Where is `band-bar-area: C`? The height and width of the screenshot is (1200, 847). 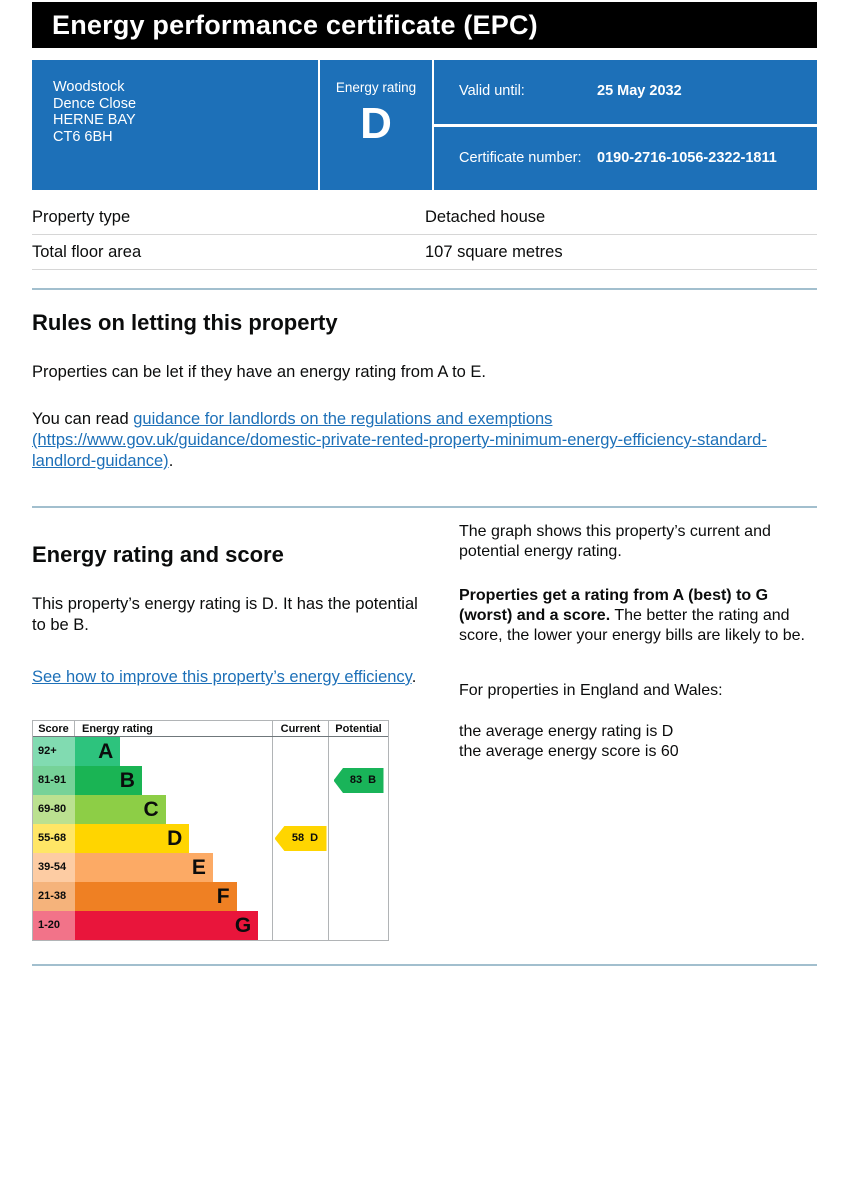
band-bar-area: C is located at coordinates (173, 809).